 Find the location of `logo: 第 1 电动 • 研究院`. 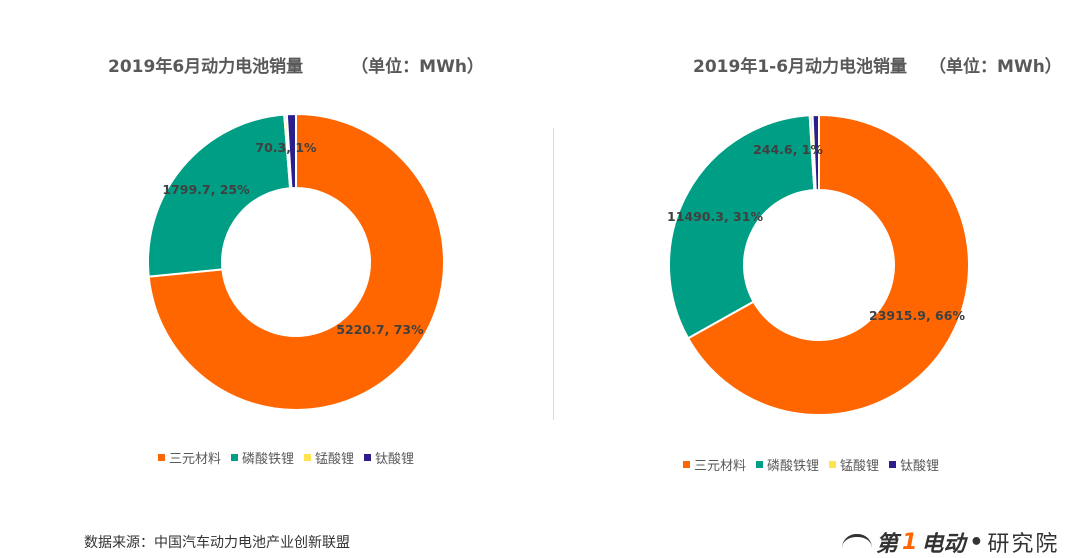

logo: 第 1 电动 • 研究院 is located at coordinates (950, 542).